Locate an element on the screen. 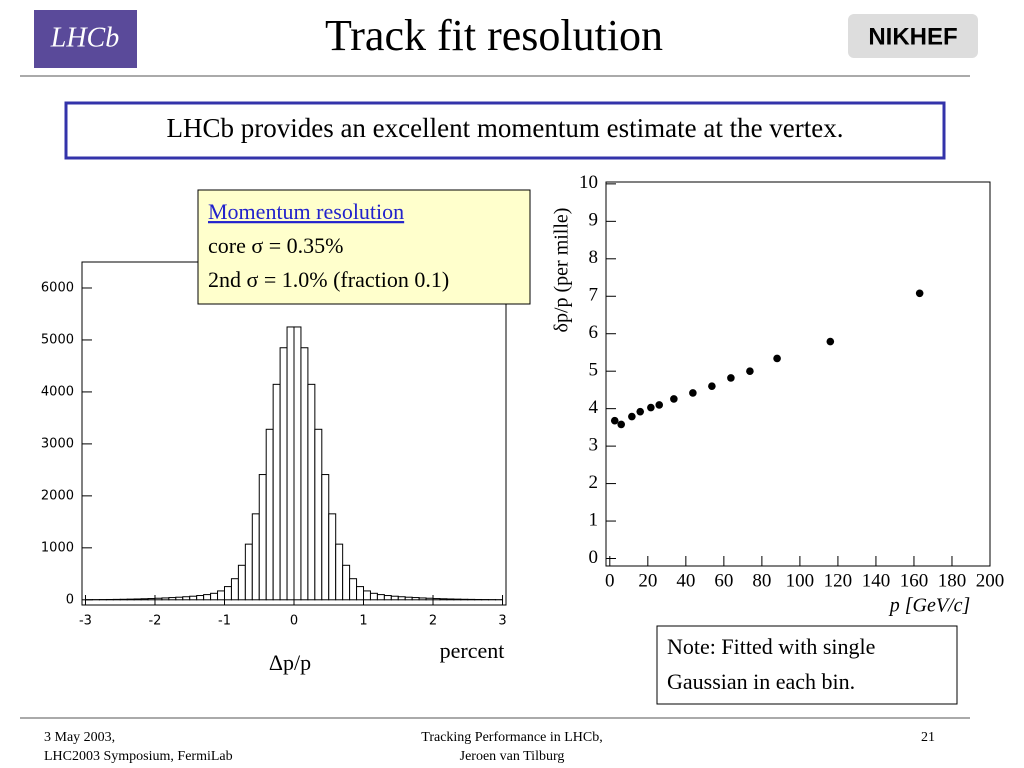 The image size is (1024, 768). logo-box is located at coordinates (913, 36).